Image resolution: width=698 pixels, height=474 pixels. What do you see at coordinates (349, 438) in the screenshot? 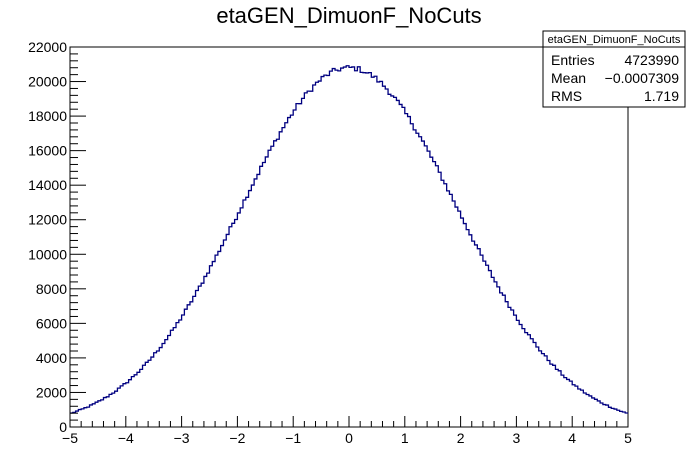
I see `x-tick-label: 0` at bounding box center [349, 438].